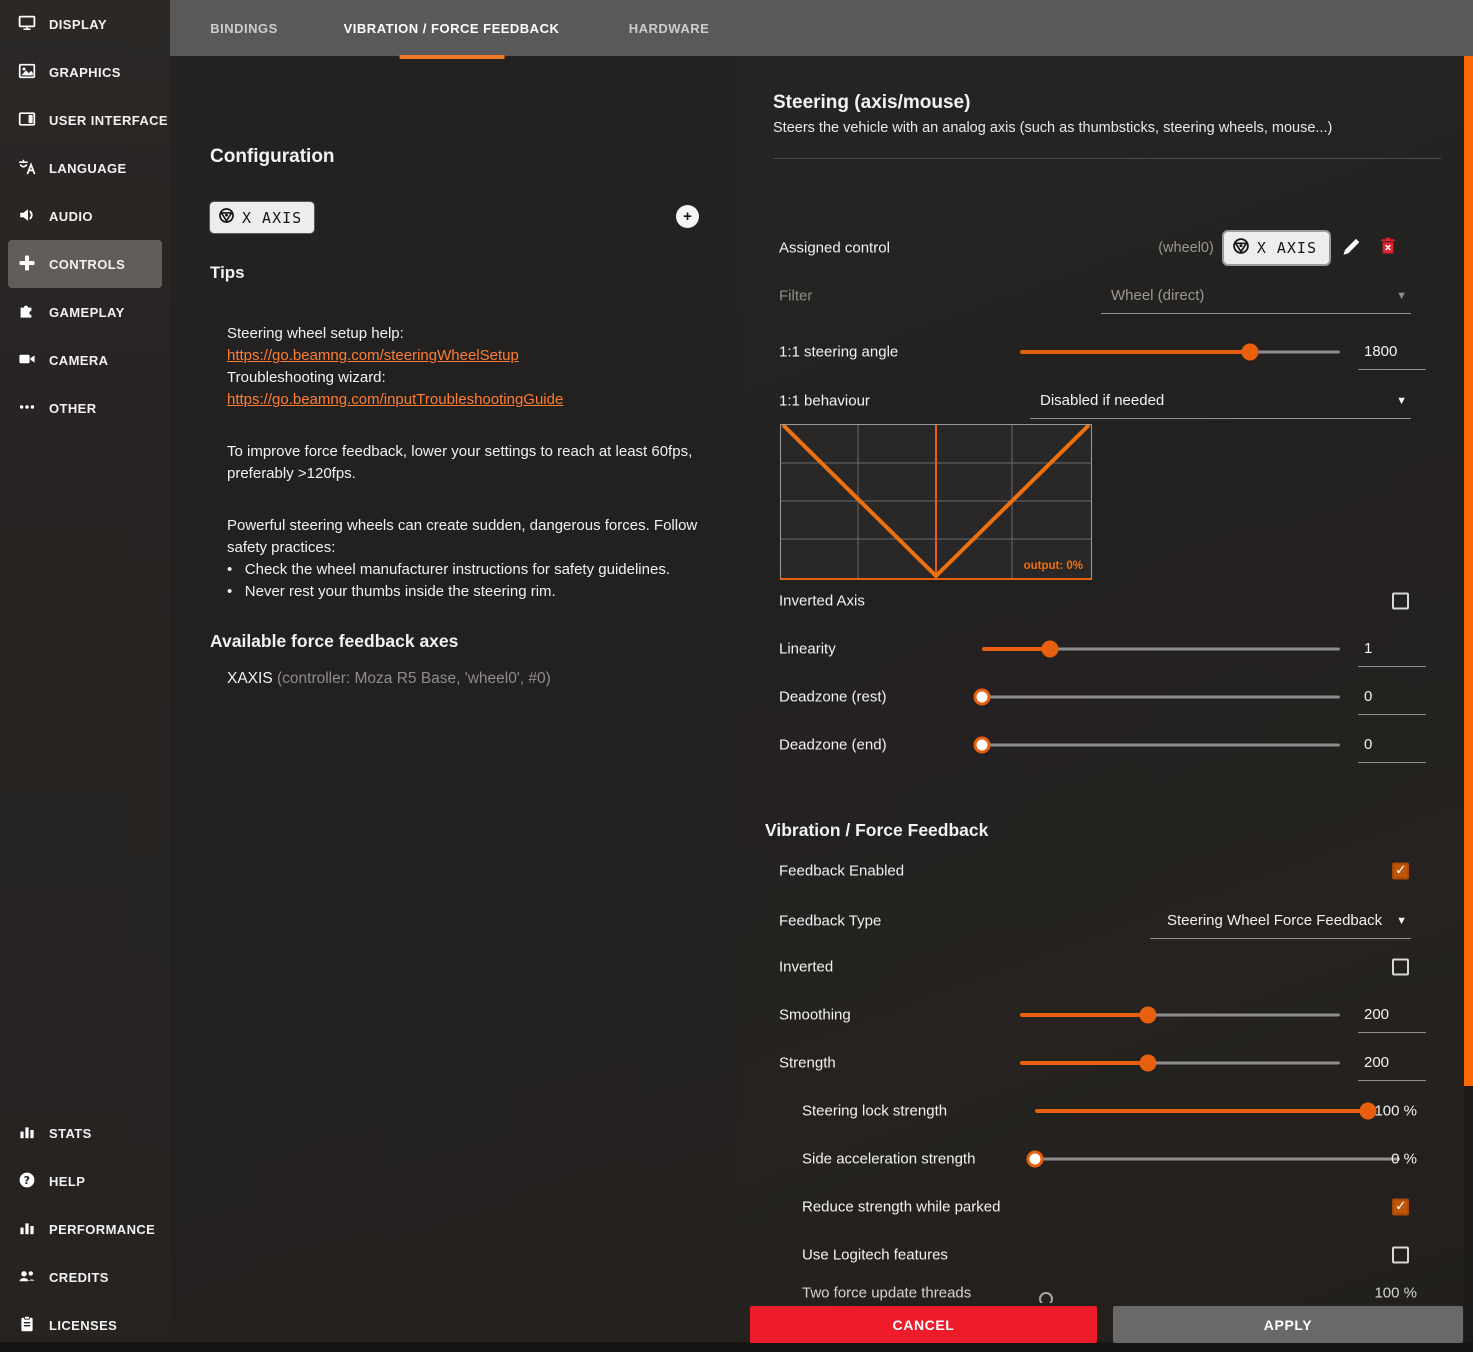  What do you see at coordinates (250, 678) in the screenshot?
I see `axis-name: XAXIS` at bounding box center [250, 678].